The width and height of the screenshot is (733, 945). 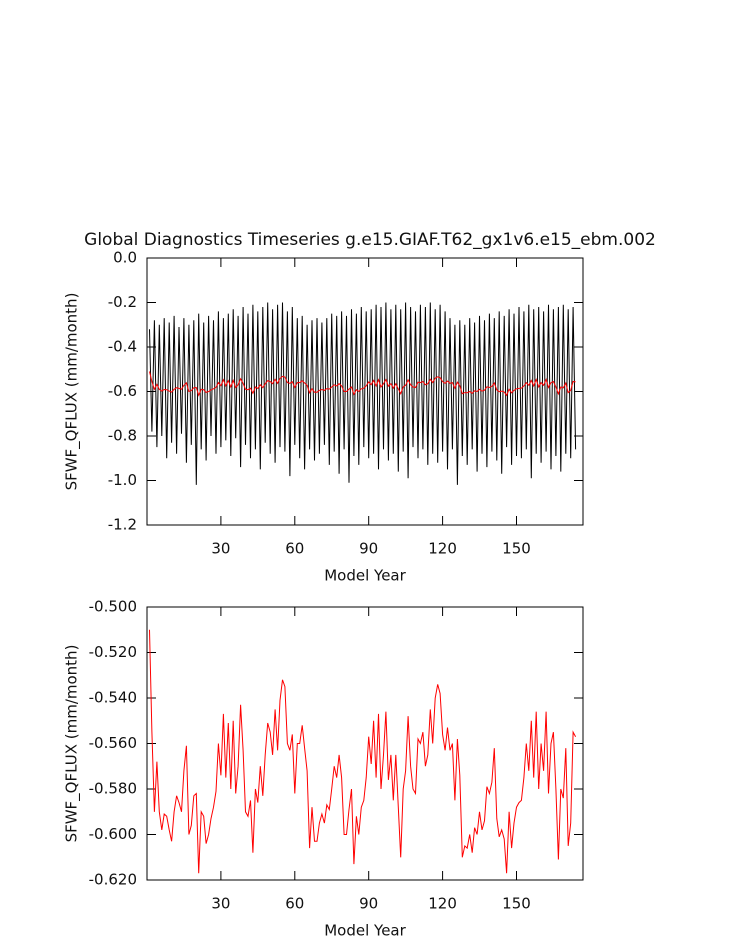 I want to click on y-tick-label: -0.540, so click(x=113, y=698).